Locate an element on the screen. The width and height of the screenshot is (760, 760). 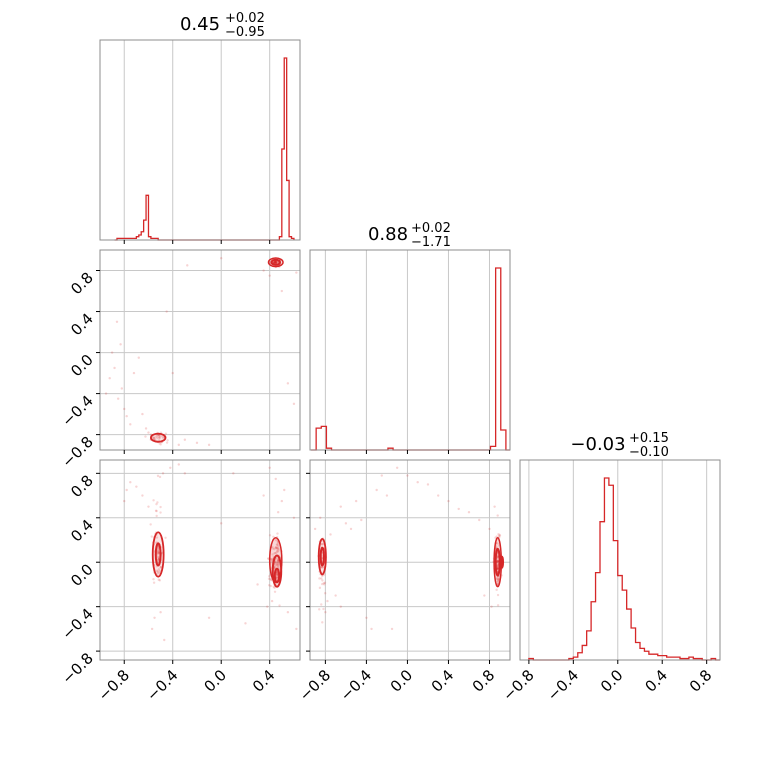
ytick-label-0: −0.8 is located at coordinates (77, 668).